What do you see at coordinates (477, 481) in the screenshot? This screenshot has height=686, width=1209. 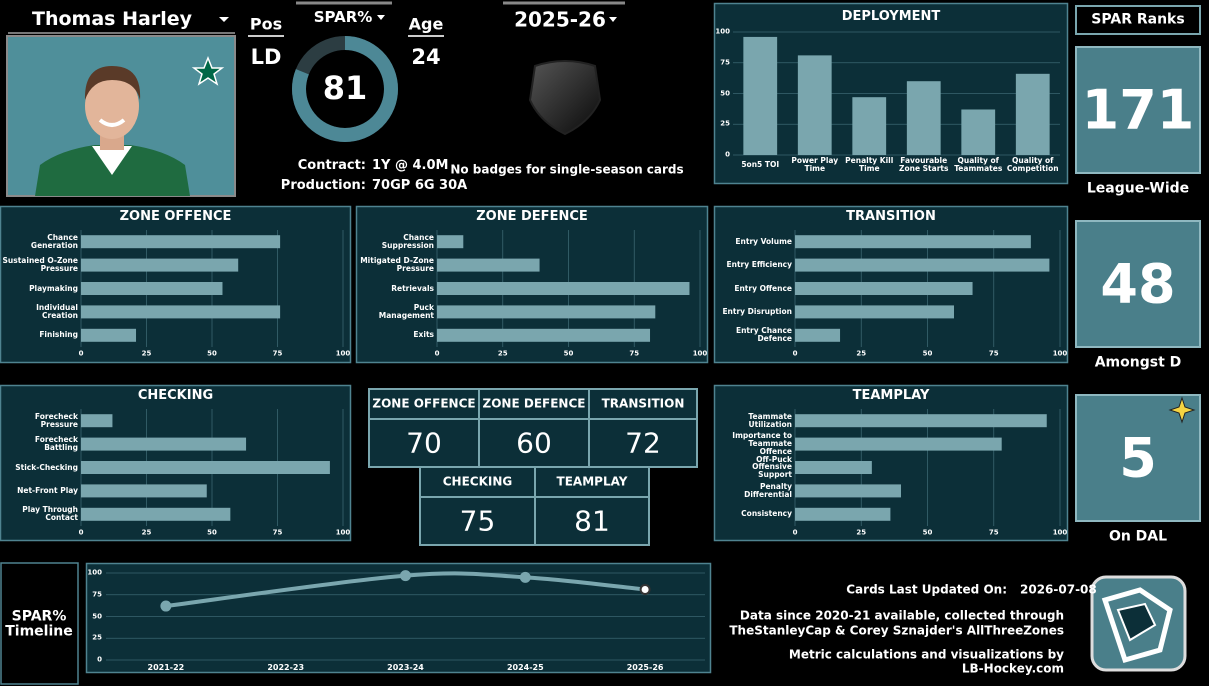 I see `score-label: CHECKING` at bounding box center [477, 481].